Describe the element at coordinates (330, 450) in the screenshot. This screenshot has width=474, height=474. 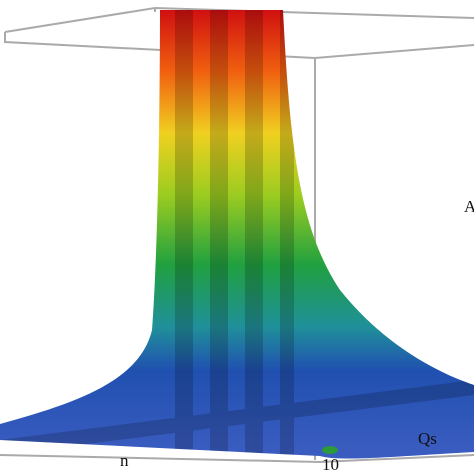
I see `marker` at that location.